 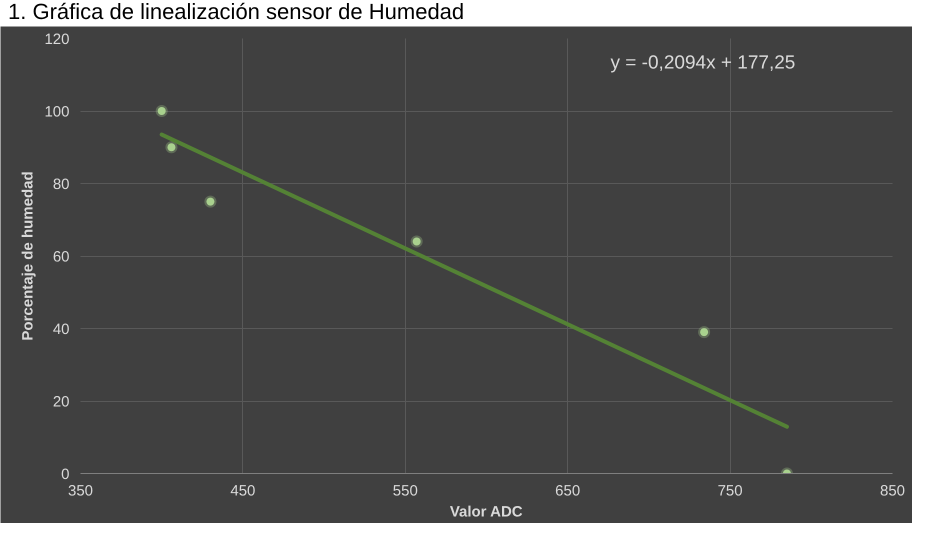 What do you see at coordinates (65, 474) in the screenshot?
I see `y-tick-label: 0` at bounding box center [65, 474].